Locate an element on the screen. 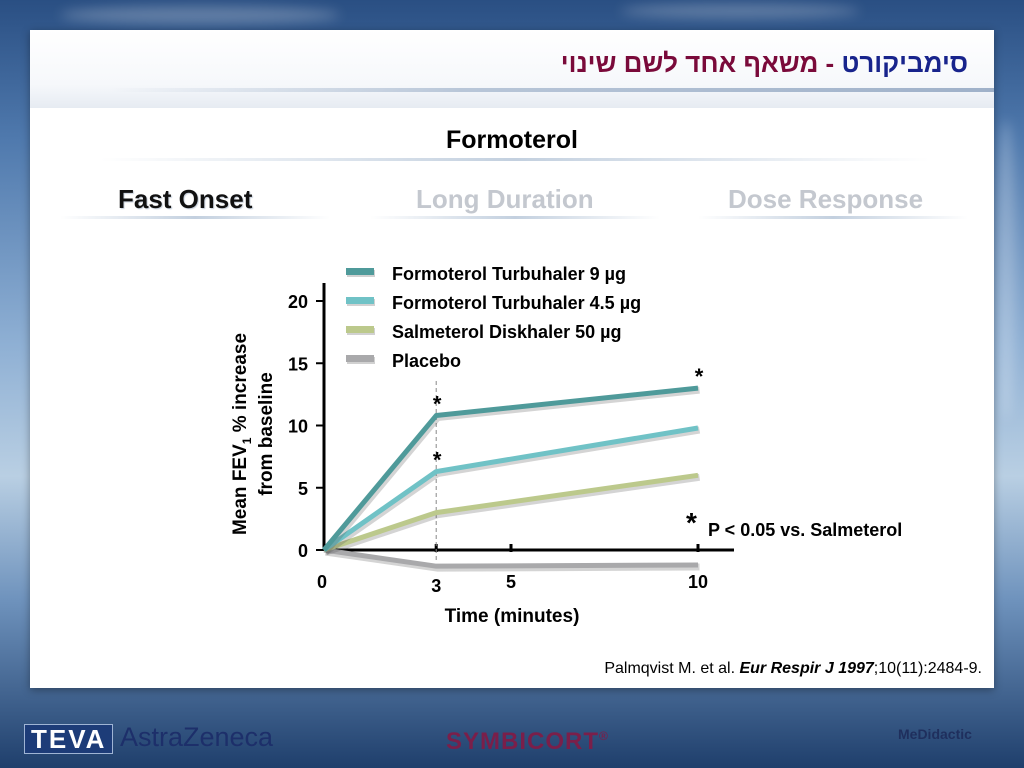  y-axis-label: Mean FEV1 % increase is located at coordinates (242, 434).